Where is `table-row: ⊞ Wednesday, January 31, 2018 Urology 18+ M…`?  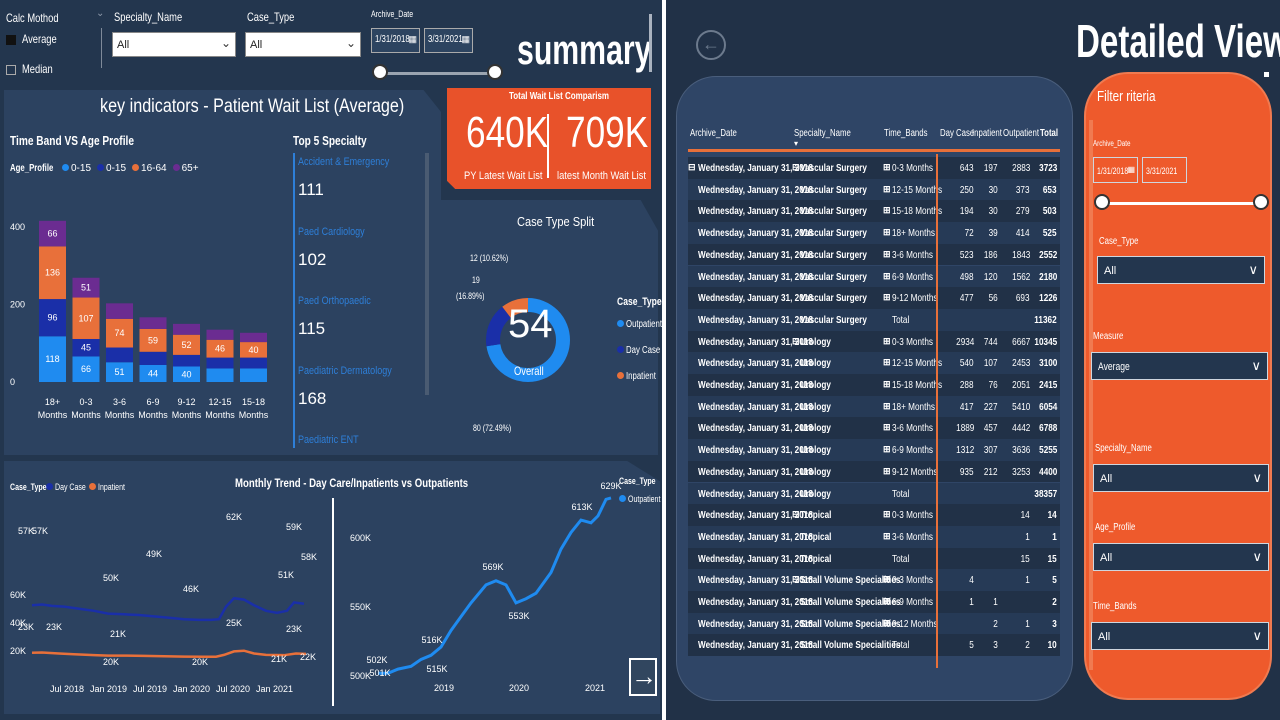 table-row: ⊞ Wednesday, January 31, 2018 Urology 18+ M… is located at coordinates (874, 406).